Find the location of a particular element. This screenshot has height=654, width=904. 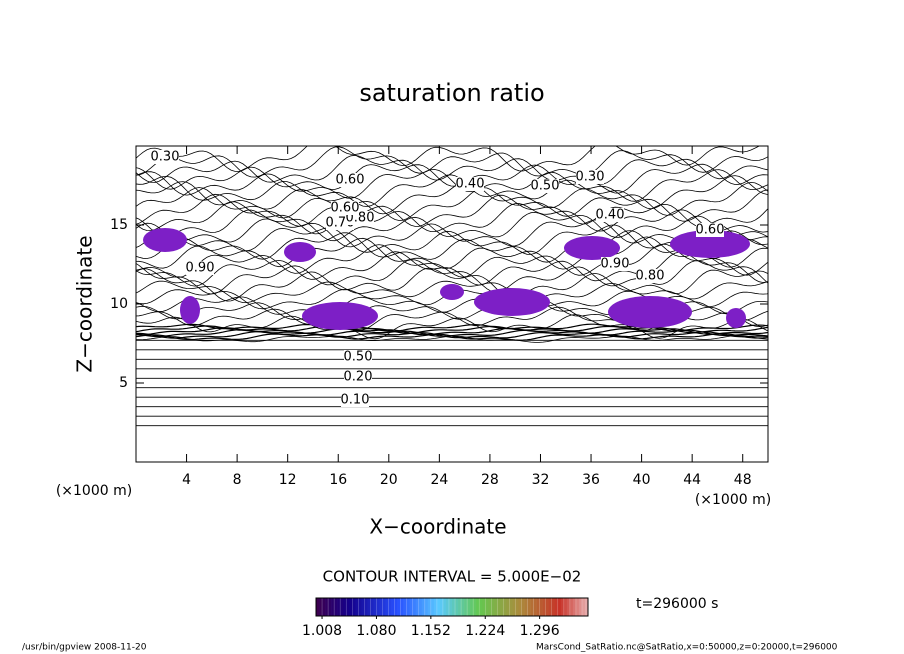

contour-label: 0.20 is located at coordinates (358, 377).